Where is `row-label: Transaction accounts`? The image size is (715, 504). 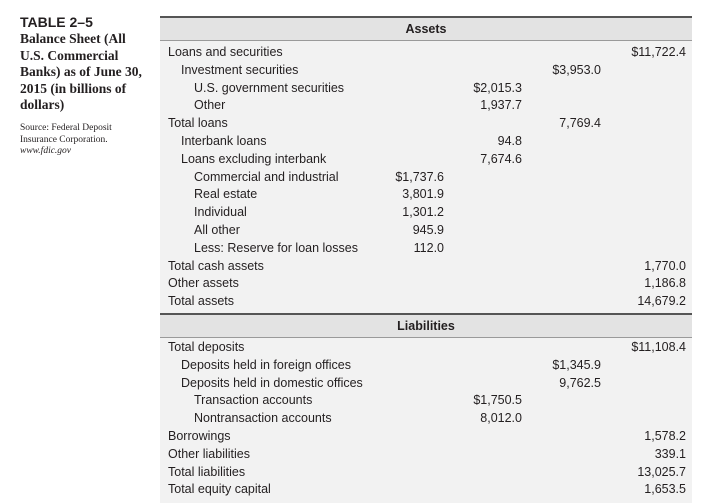
row-label: Transaction accounts is located at coordinates (253, 400).